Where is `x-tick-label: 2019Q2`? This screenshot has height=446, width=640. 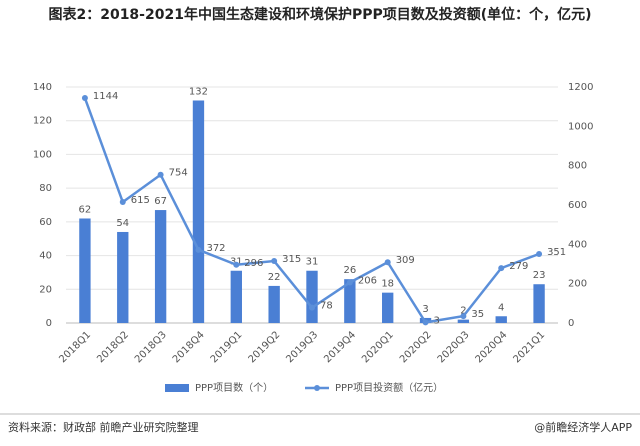 x-tick-label: 2019Q2 is located at coordinates (265, 347).